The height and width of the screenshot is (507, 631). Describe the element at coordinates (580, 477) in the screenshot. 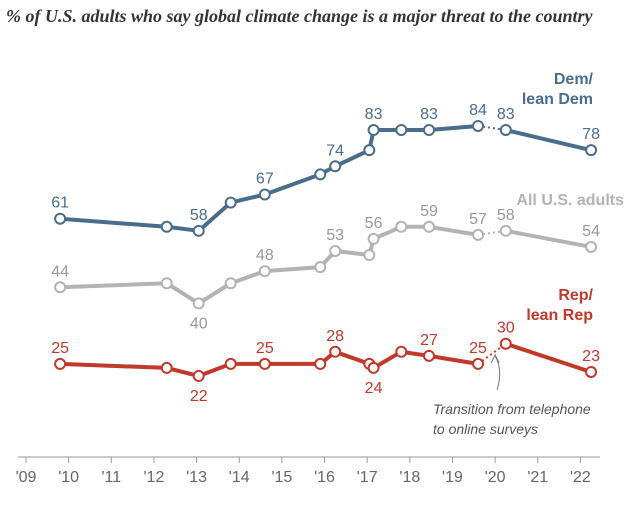

I see `x-tick-label: '22` at that location.